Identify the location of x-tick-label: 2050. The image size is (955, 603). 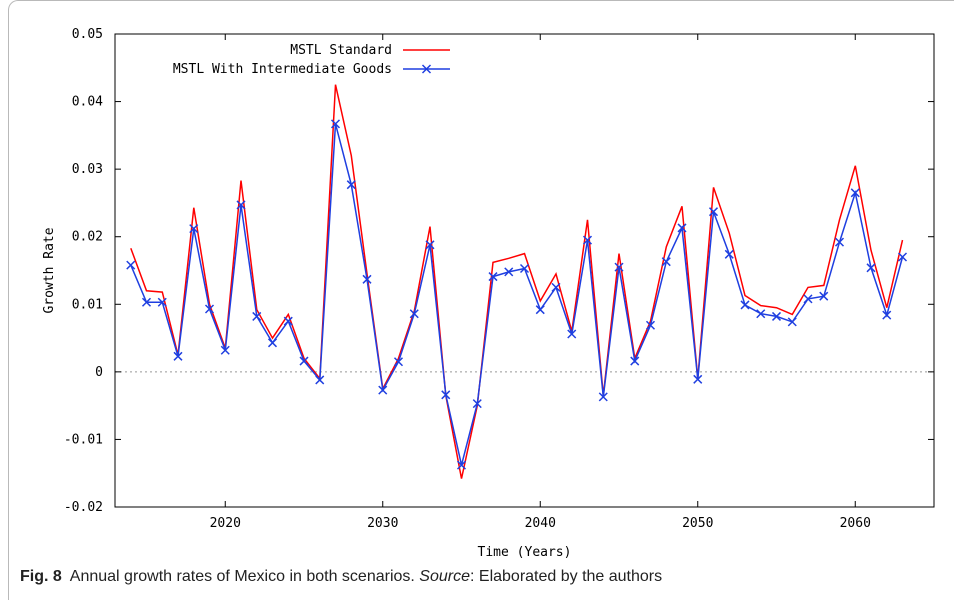
(697, 523).